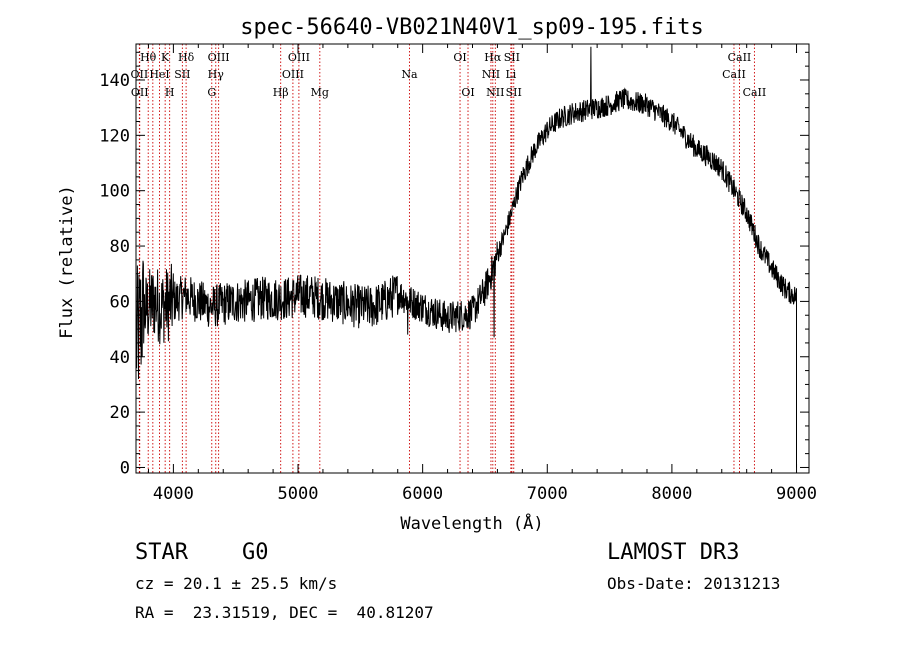 The height and width of the screenshot is (649, 900). What do you see at coordinates (320, 92) in the screenshot?
I see `line-label: Mg` at bounding box center [320, 92].